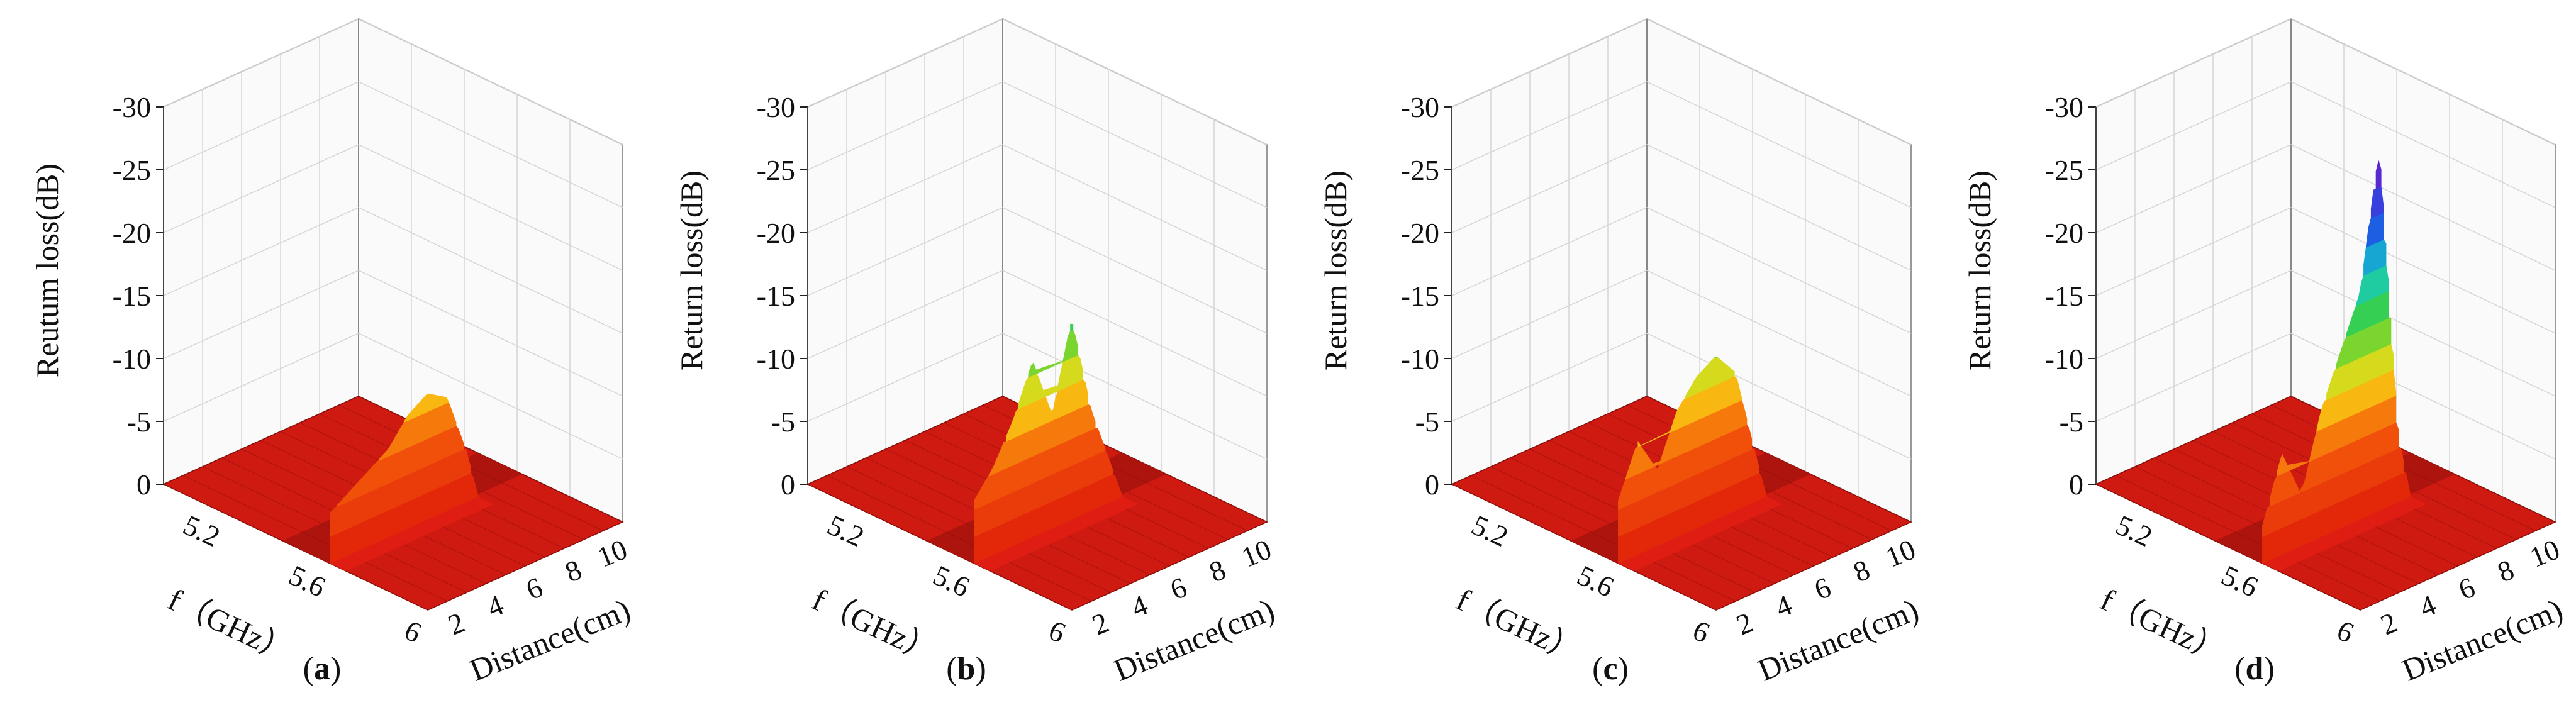  What do you see at coordinates (47, 270) in the screenshot?
I see `z-axis-title: Reutum loss(dB)` at bounding box center [47, 270].